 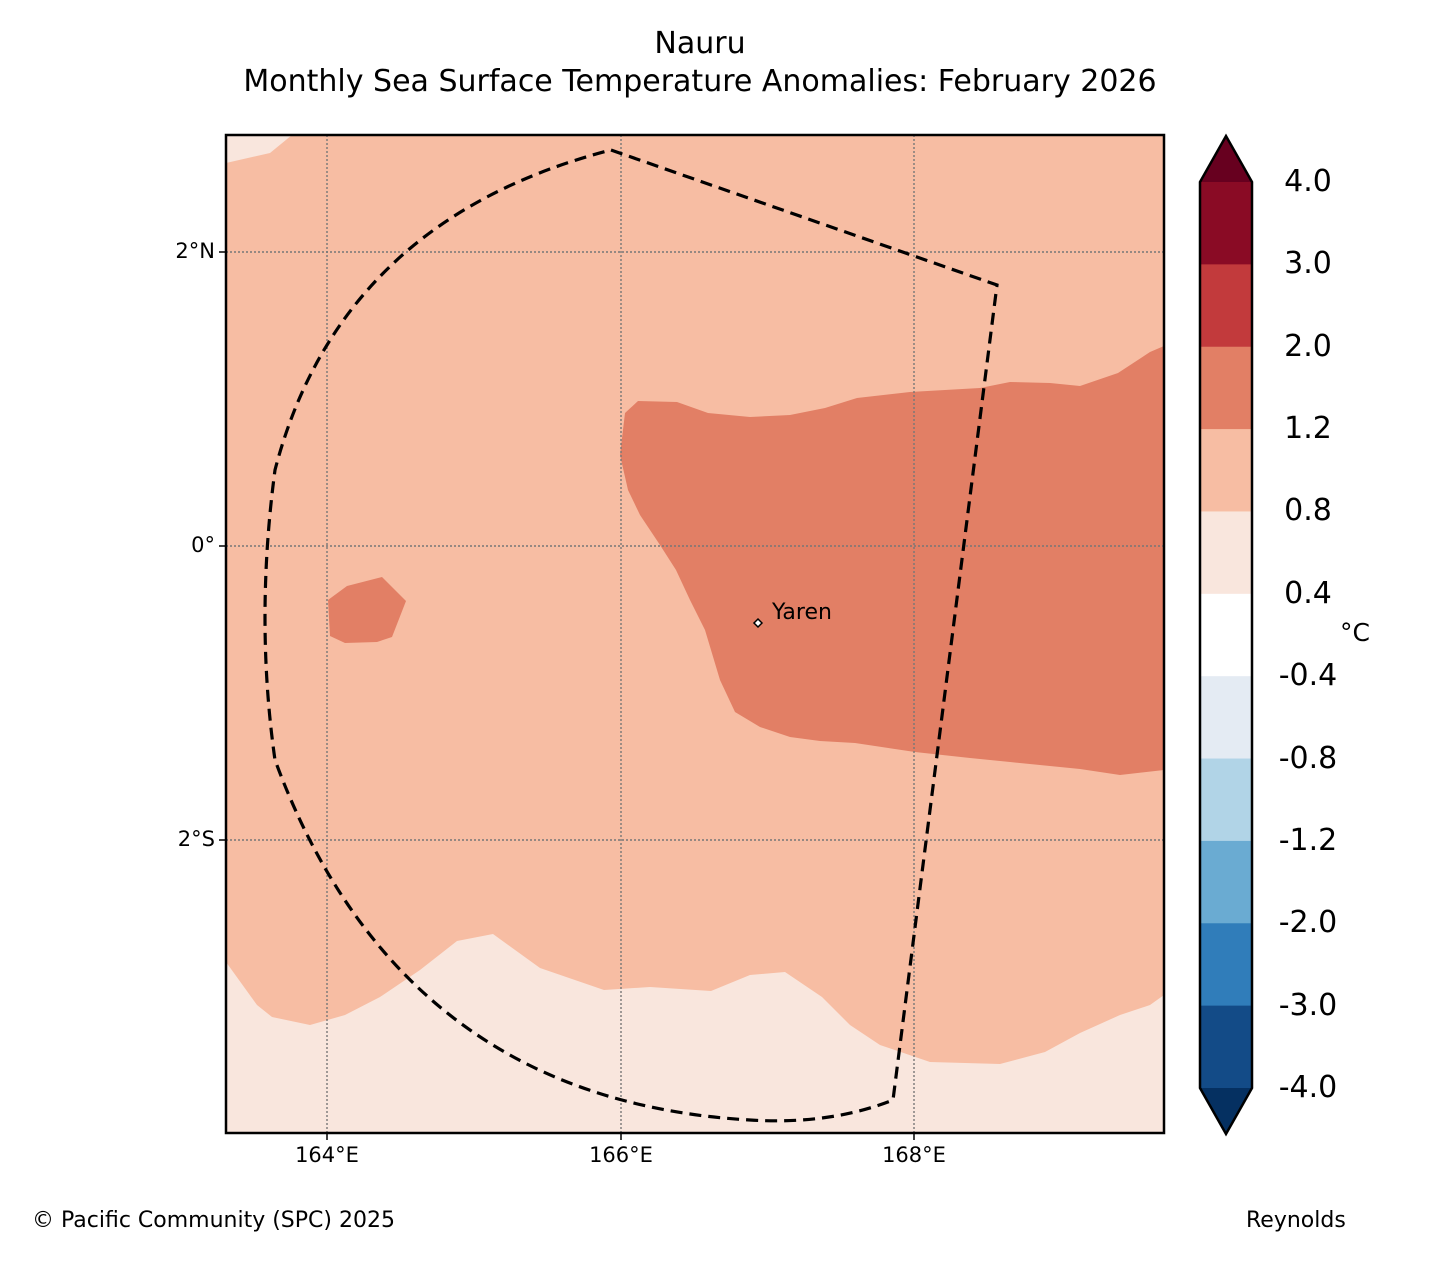 I want to click on colorbar-tick-label: -2.0, so click(x=1308, y=923).